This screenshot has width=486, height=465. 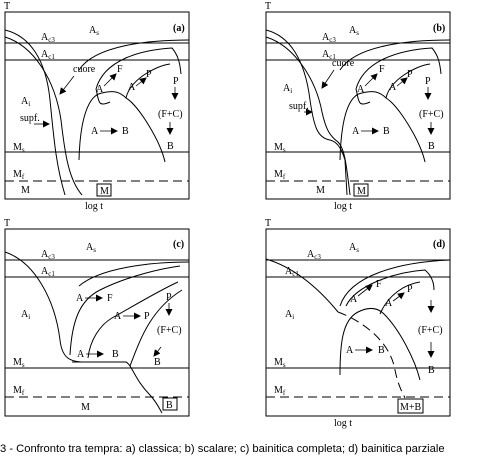 What do you see at coordinates (439, 28) in the screenshot?
I see `panel-tag: (b)` at bounding box center [439, 28].